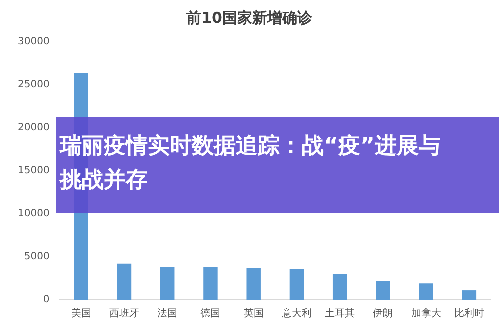 Image resolution: width=499 pixels, height=332 pixels. Describe the element at coordinates (124, 314) in the screenshot. I see `x-tick-label: 西班牙` at that location.